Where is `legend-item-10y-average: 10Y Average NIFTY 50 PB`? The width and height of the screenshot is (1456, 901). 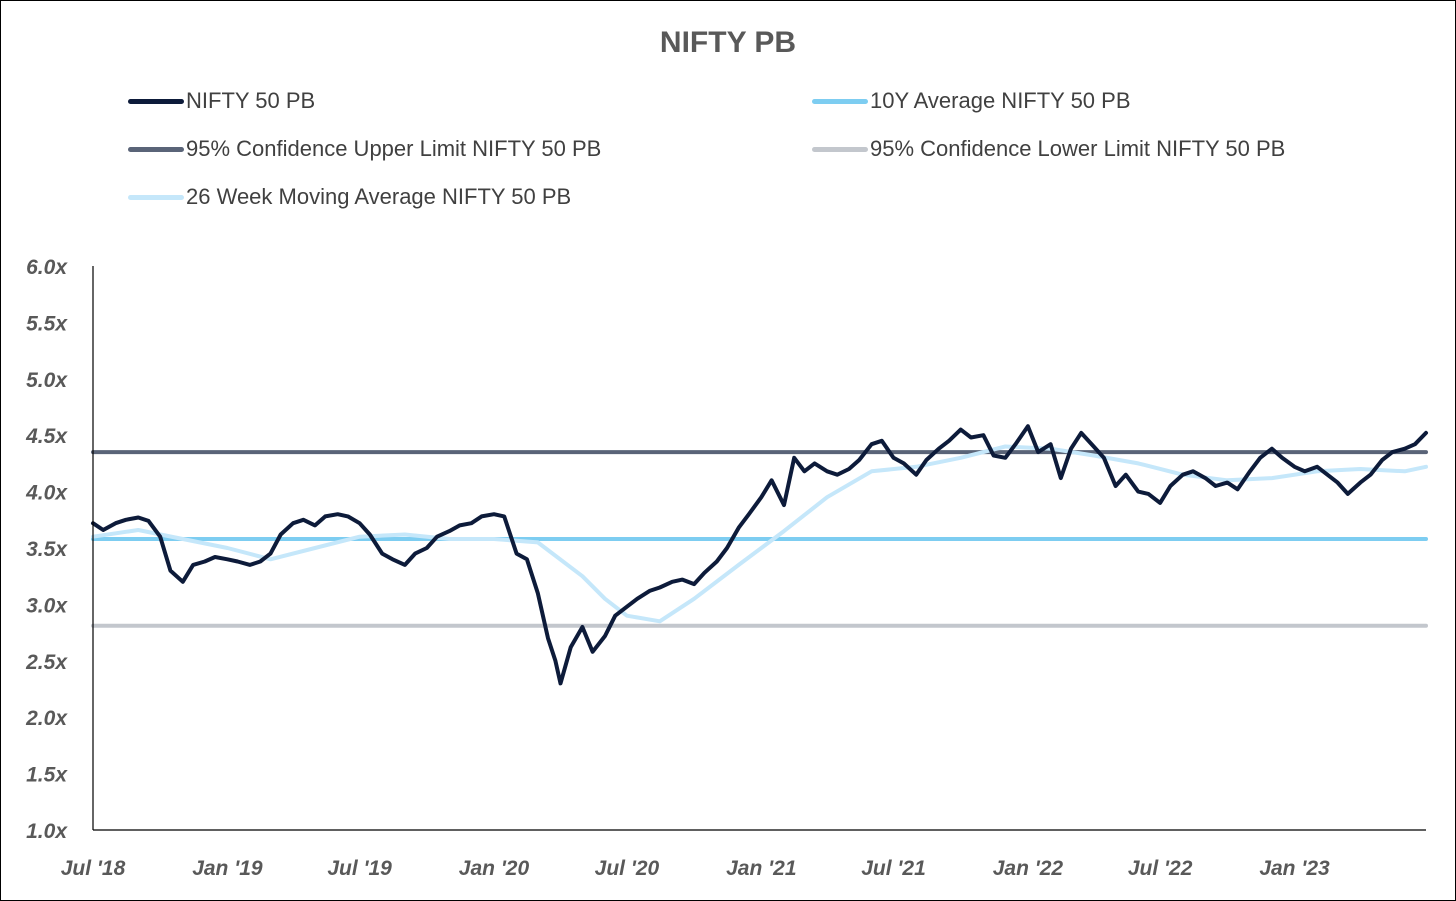 legend-item-10y-average: 10Y Average NIFTY 50 PB is located at coordinates (971, 101).